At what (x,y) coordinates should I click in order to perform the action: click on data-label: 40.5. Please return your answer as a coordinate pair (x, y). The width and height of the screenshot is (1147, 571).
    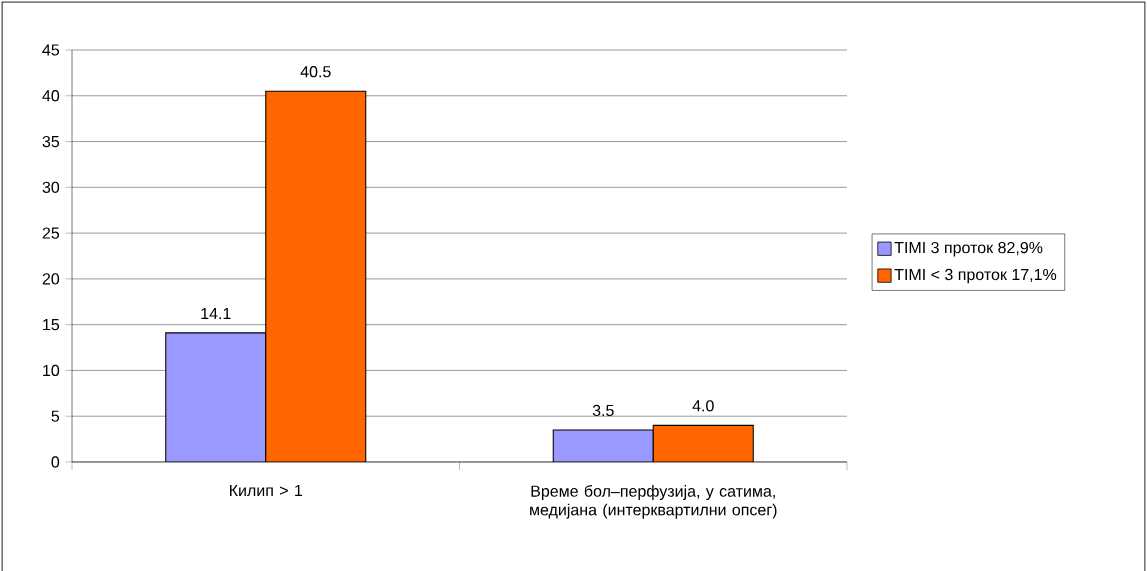
    Looking at the image, I should click on (315, 72).